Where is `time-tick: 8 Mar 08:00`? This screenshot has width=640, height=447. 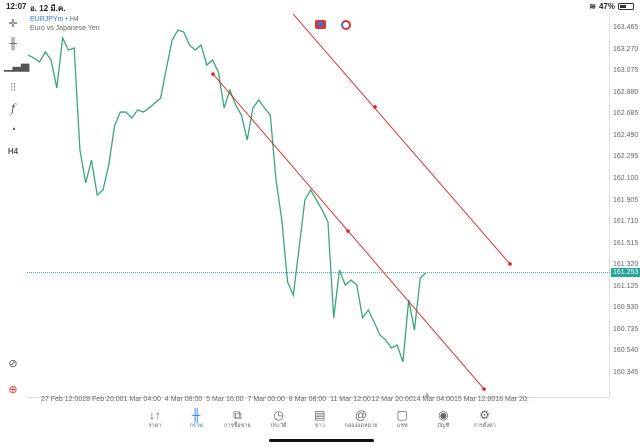 time-tick: 8 Mar 08:00 is located at coordinates (307, 399).